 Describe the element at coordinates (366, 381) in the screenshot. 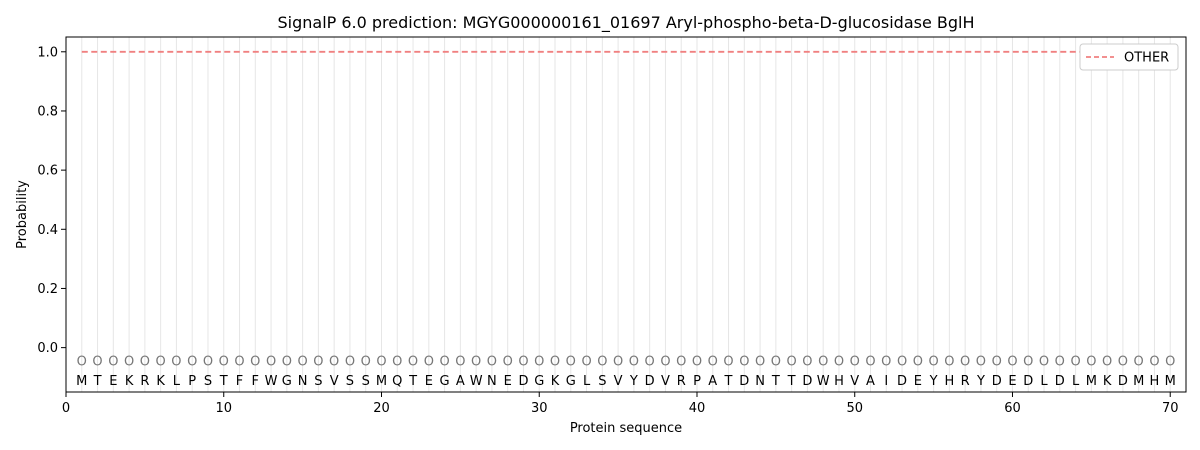

I see `residue-label-19: S` at that location.